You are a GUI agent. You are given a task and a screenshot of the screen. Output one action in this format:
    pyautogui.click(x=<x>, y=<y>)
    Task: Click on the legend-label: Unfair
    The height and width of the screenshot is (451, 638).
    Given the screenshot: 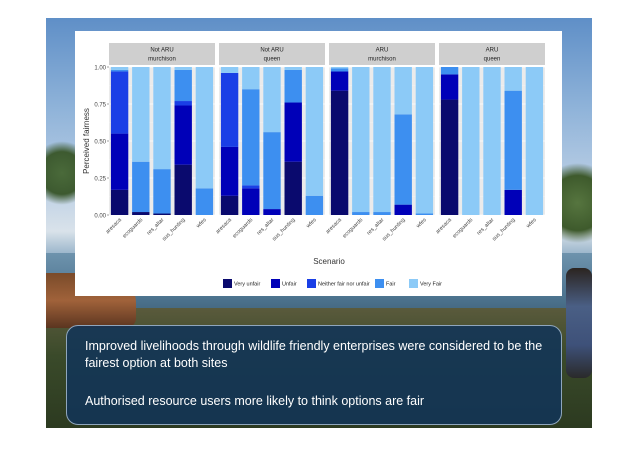 What is the action you would take?
    pyautogui.click(x=289, y=285)
    